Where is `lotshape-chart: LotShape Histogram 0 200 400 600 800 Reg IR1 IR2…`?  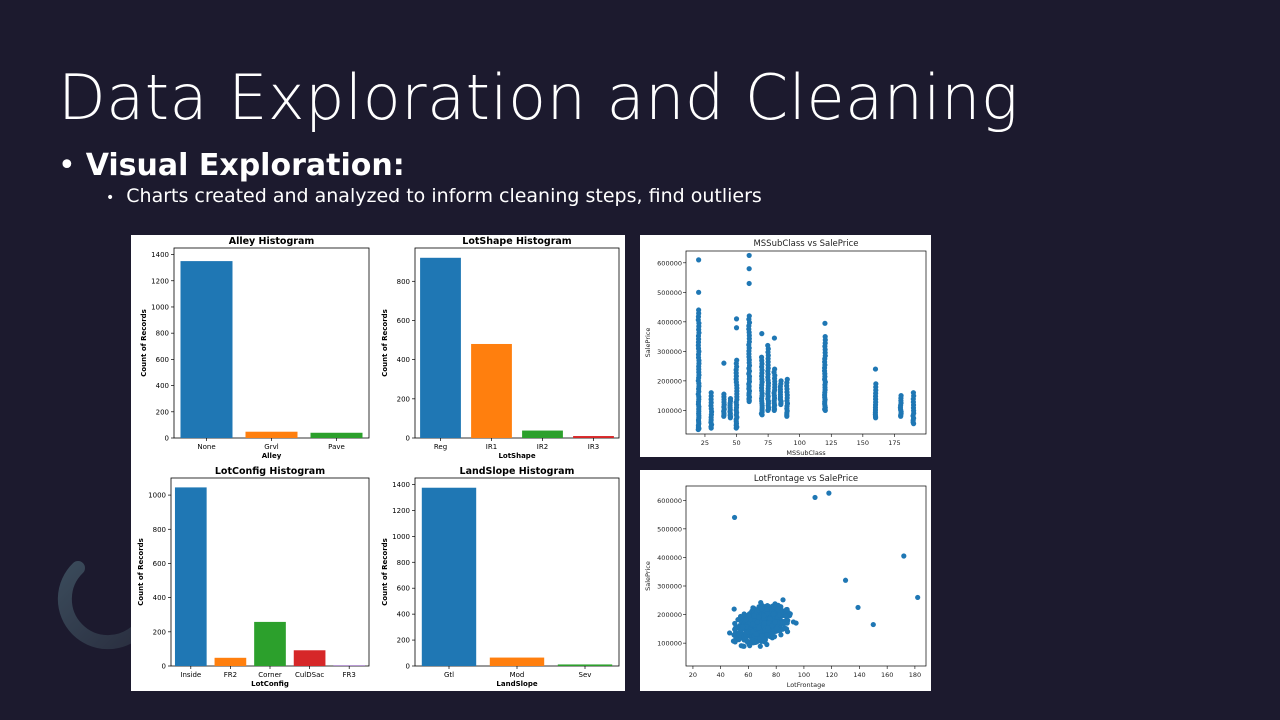
lotshape-chart: LotShape Histogram 0 200 400 600 800 Reg IR1 IR2… is located at coordinates (500, 348).